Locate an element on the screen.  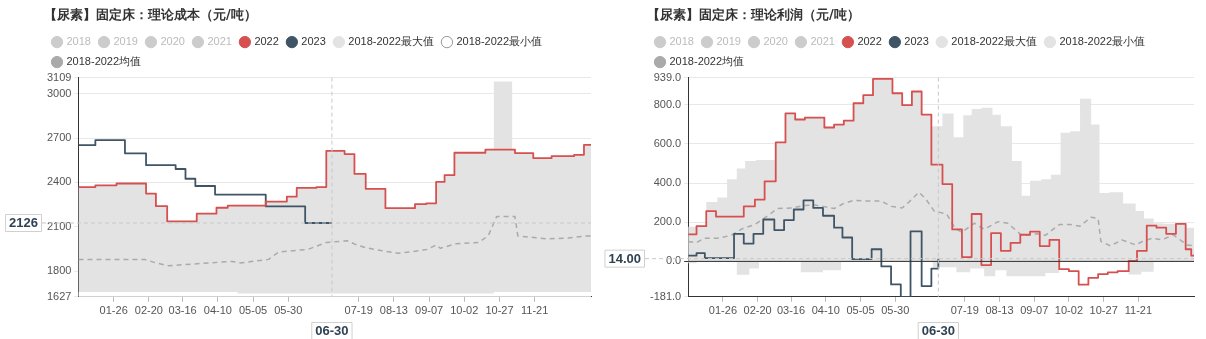
y-tick-label: 600.0 is located at coordinates (667, 142).